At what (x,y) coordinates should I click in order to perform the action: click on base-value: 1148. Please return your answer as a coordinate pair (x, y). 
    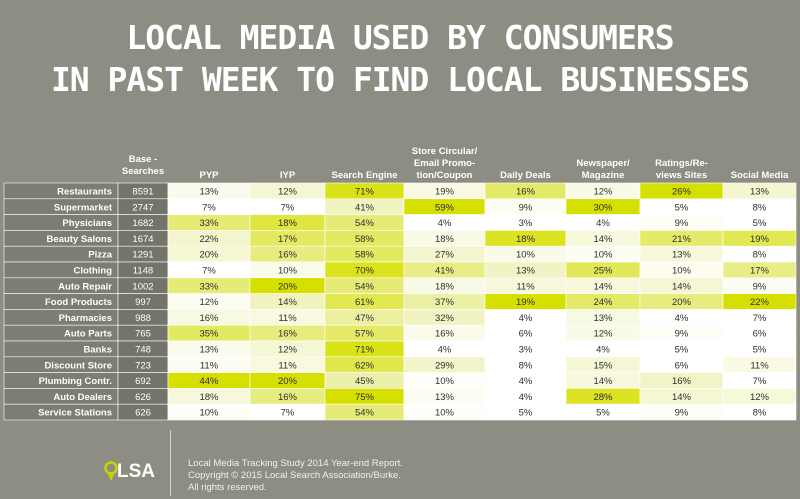
    Looking at the image, I should click on (143, 271).